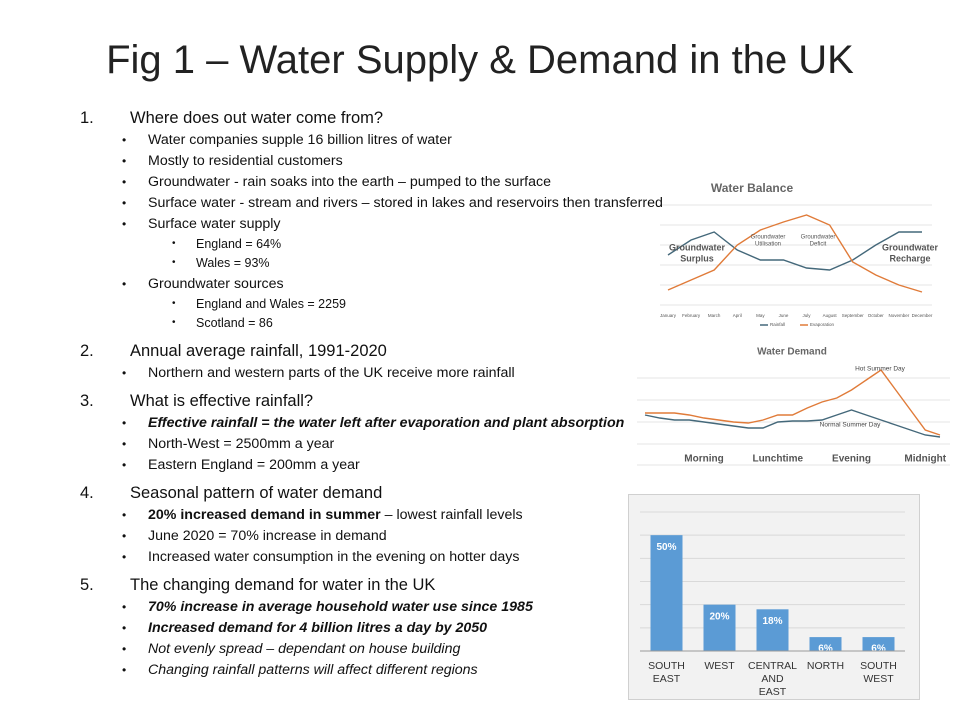 This screenshot has height=720, width=960. What do you see at coordinates (853, 315) in the screenshot?
I see `x-tick-label: September` at bounding box center [853, 315].